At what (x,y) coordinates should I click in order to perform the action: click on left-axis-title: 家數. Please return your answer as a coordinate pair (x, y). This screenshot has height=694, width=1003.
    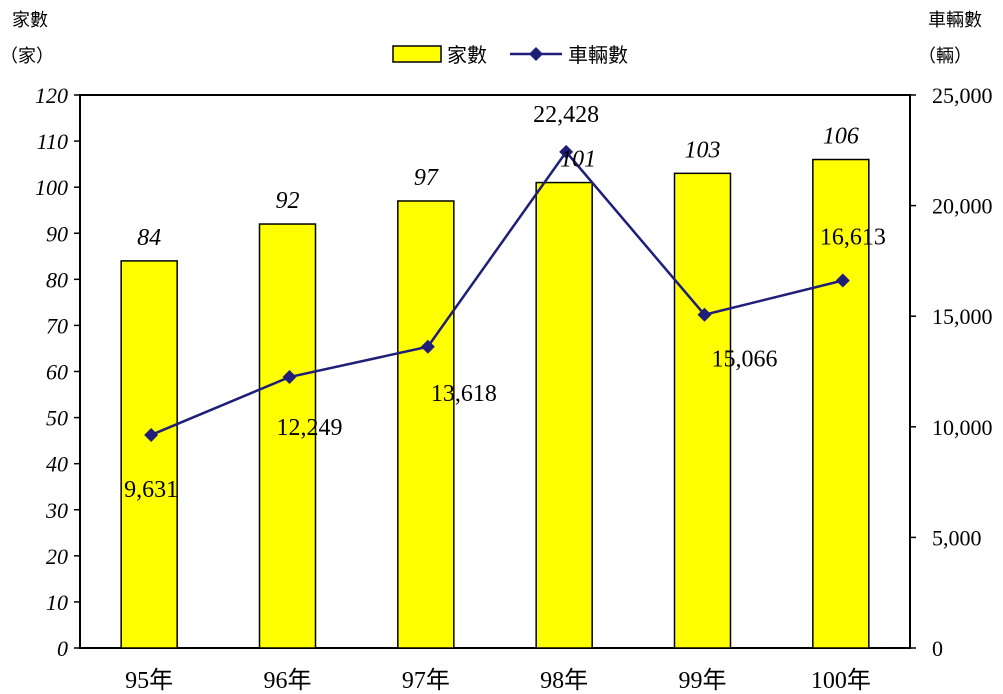
    Looking at the image, I should click on (30, 20).